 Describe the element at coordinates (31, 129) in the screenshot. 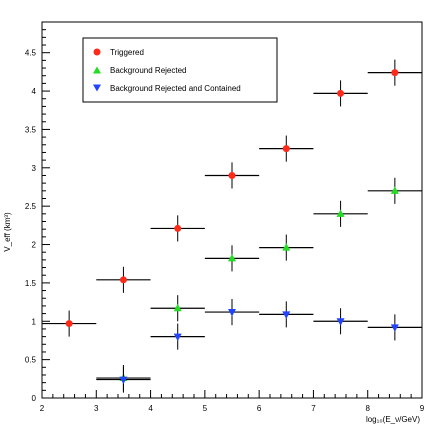

I see `y-tick-label: 3.5` at that location.